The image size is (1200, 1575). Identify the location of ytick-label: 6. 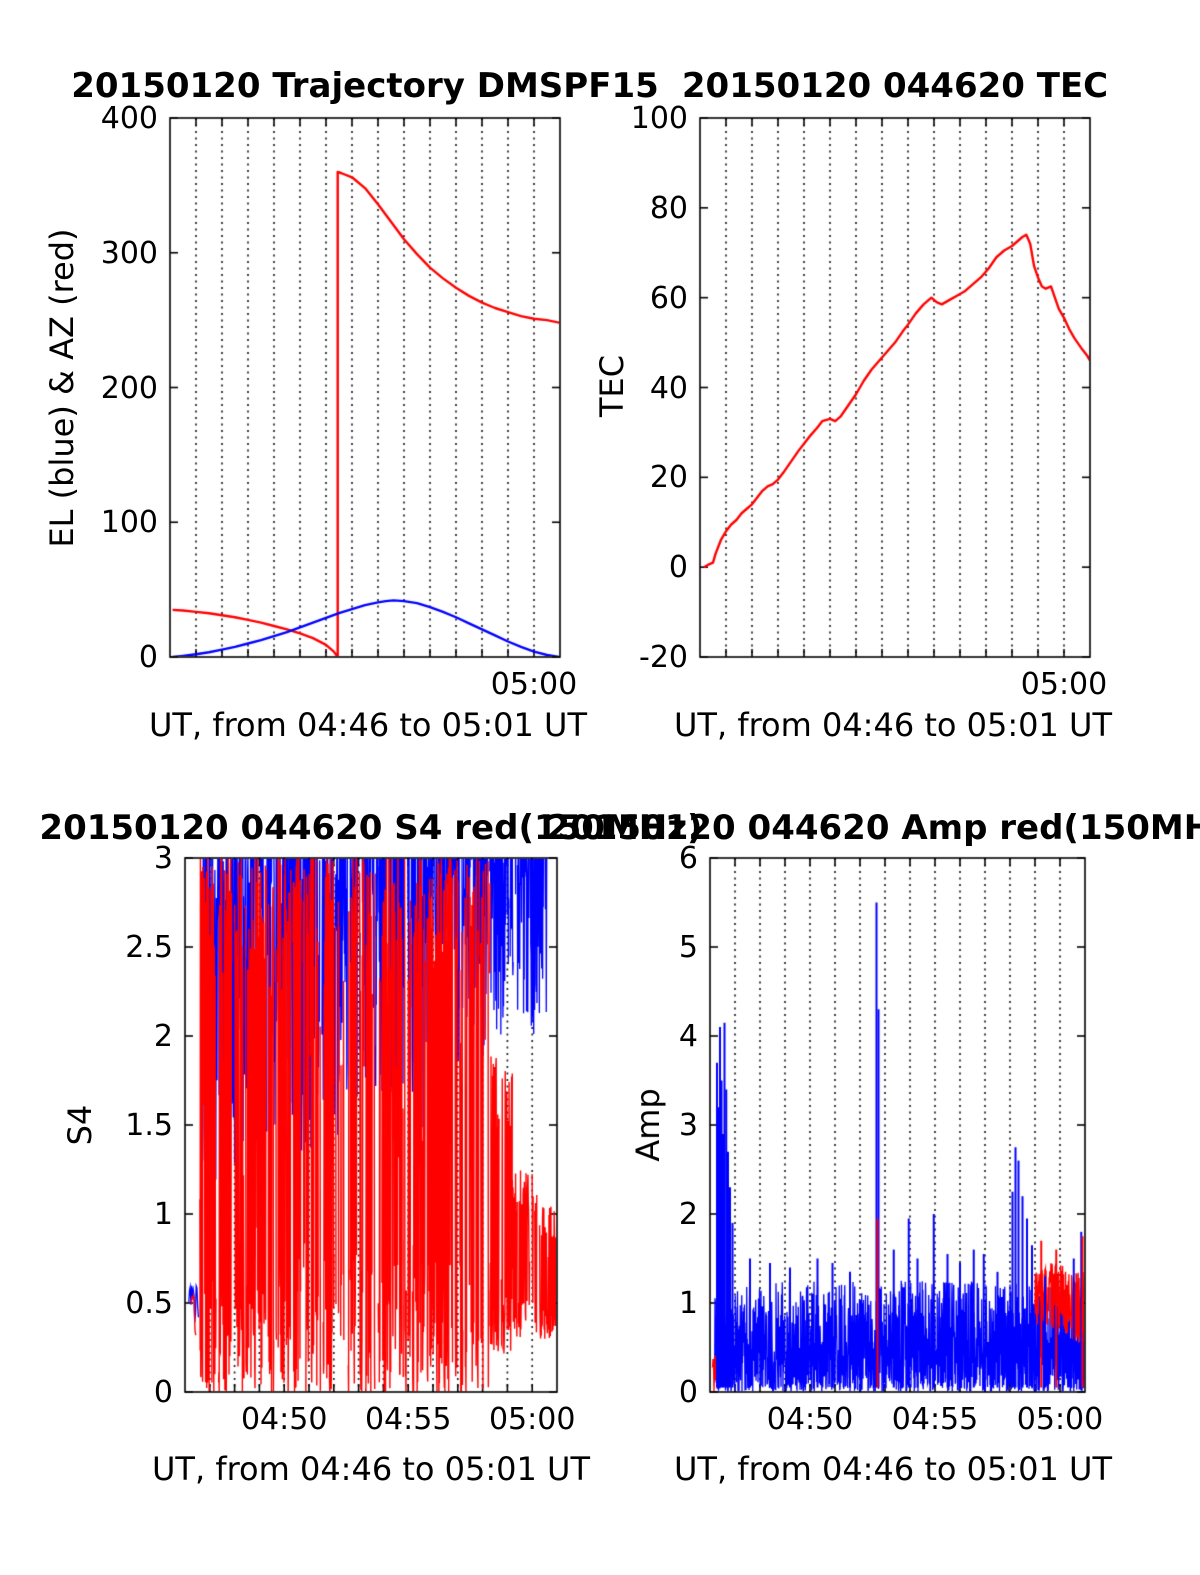
(688, 858).